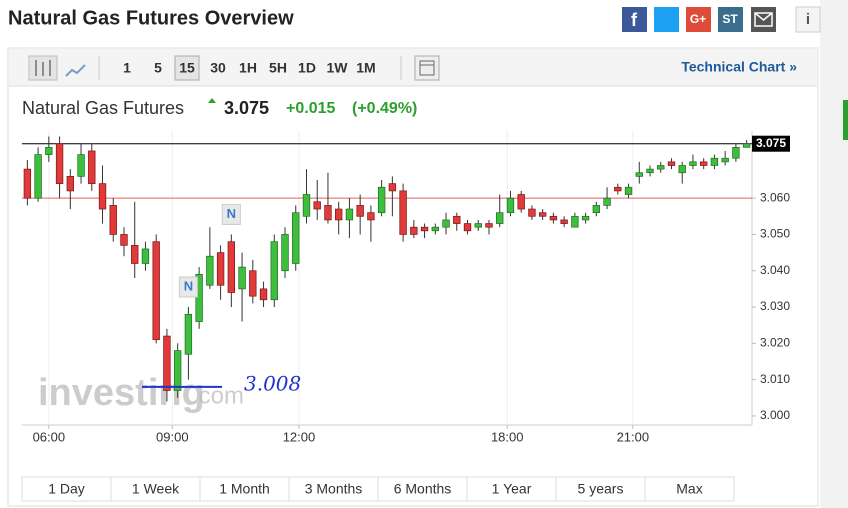 This screenshot has width=848, height=508. I want to click on settings-button, so click(427, 68).